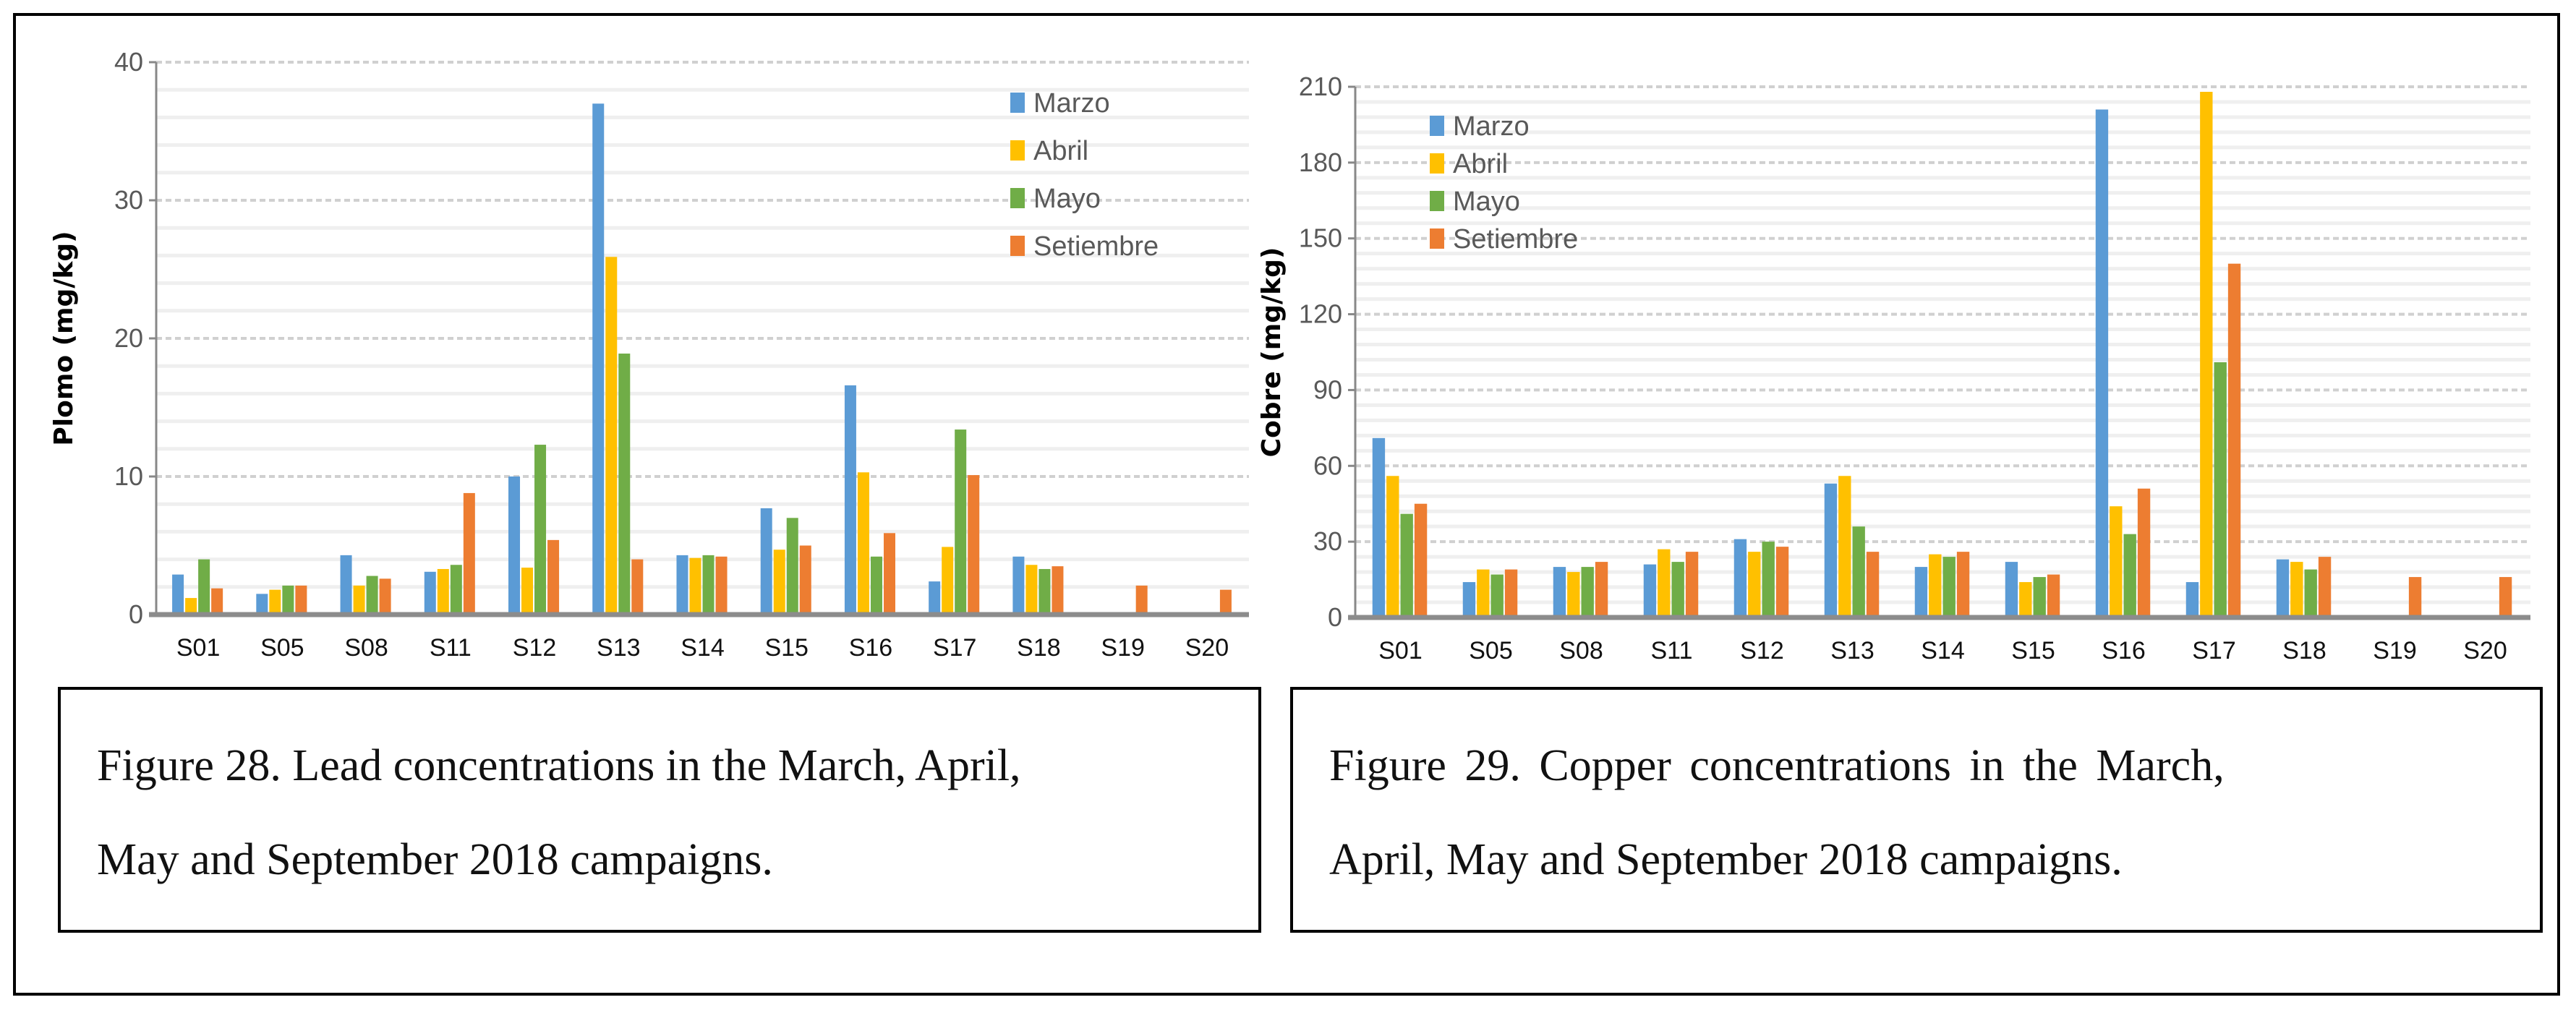 The width and height of the screenshot is (2576, 1026). I want to click on x-tick-label: S17, so click(2214, 650).